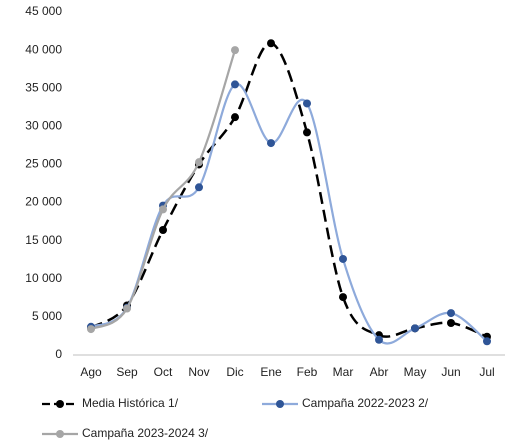  Describe the element at coordinates (43, 240) in the screenshot. I see `y-tick-label: 15 000` at that location.